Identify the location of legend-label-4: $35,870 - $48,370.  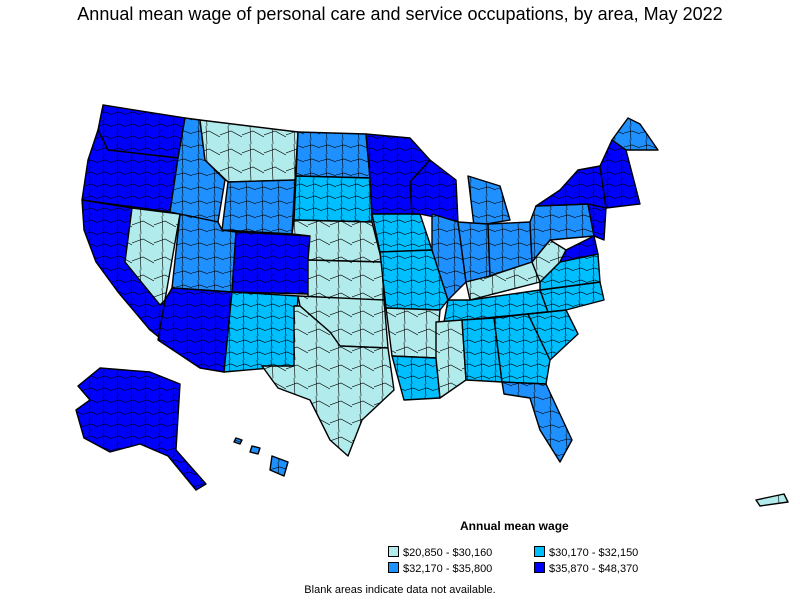
(594, 569).